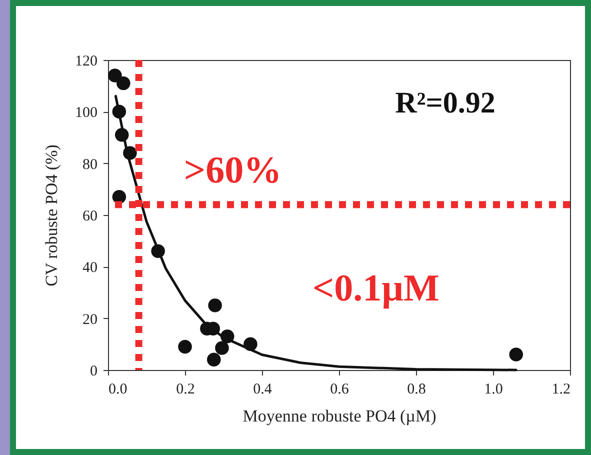 The height and width of the screenshot is (455, 591). I want to click on annotation: R²=0.92, so click(445, 103).